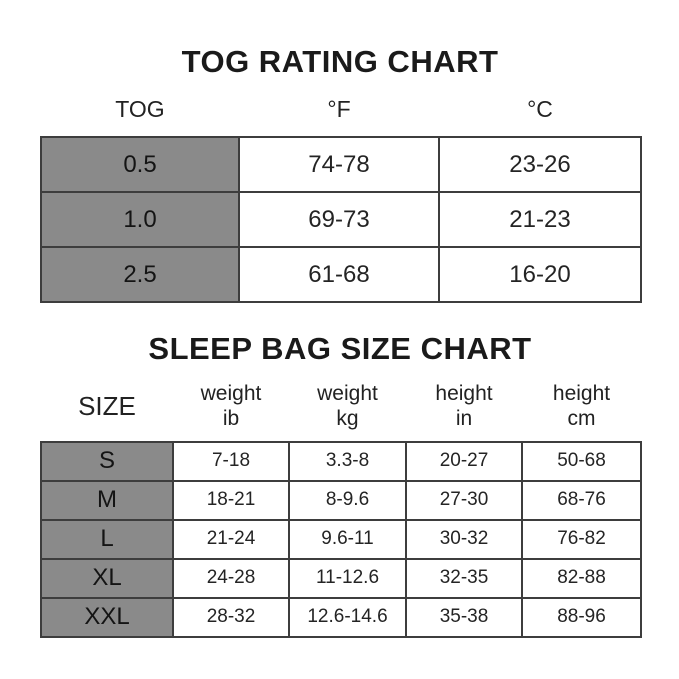  I want to click on fahrenheit-range-cell: 61-68, so click(339, 274).